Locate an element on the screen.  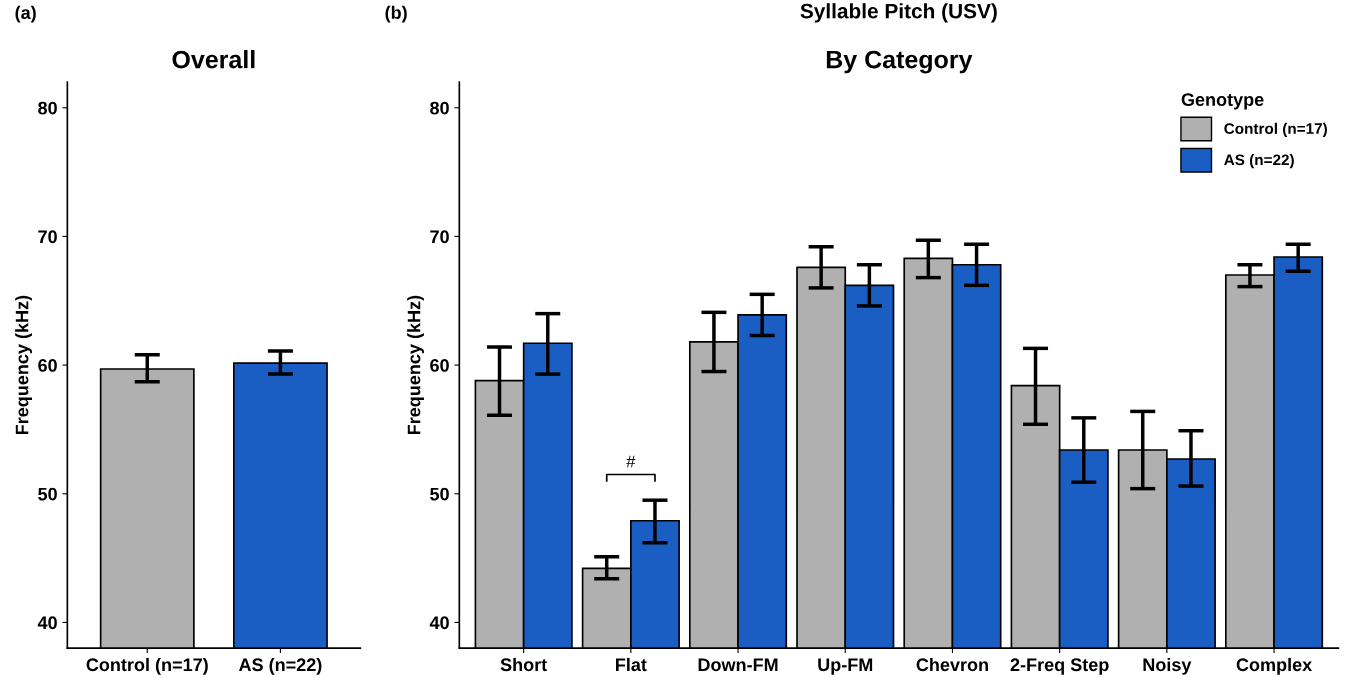
x-tick-label: Noisy is located at coordinates (1167, 666).